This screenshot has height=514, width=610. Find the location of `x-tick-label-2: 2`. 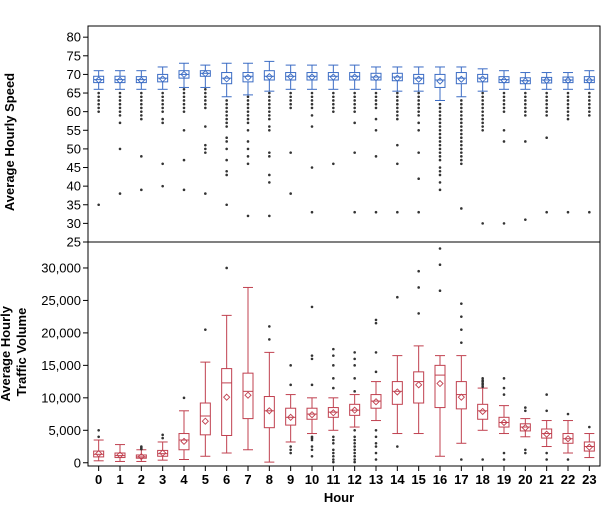

x-tick-label-2: 2 is located at coordinates (141, 479).